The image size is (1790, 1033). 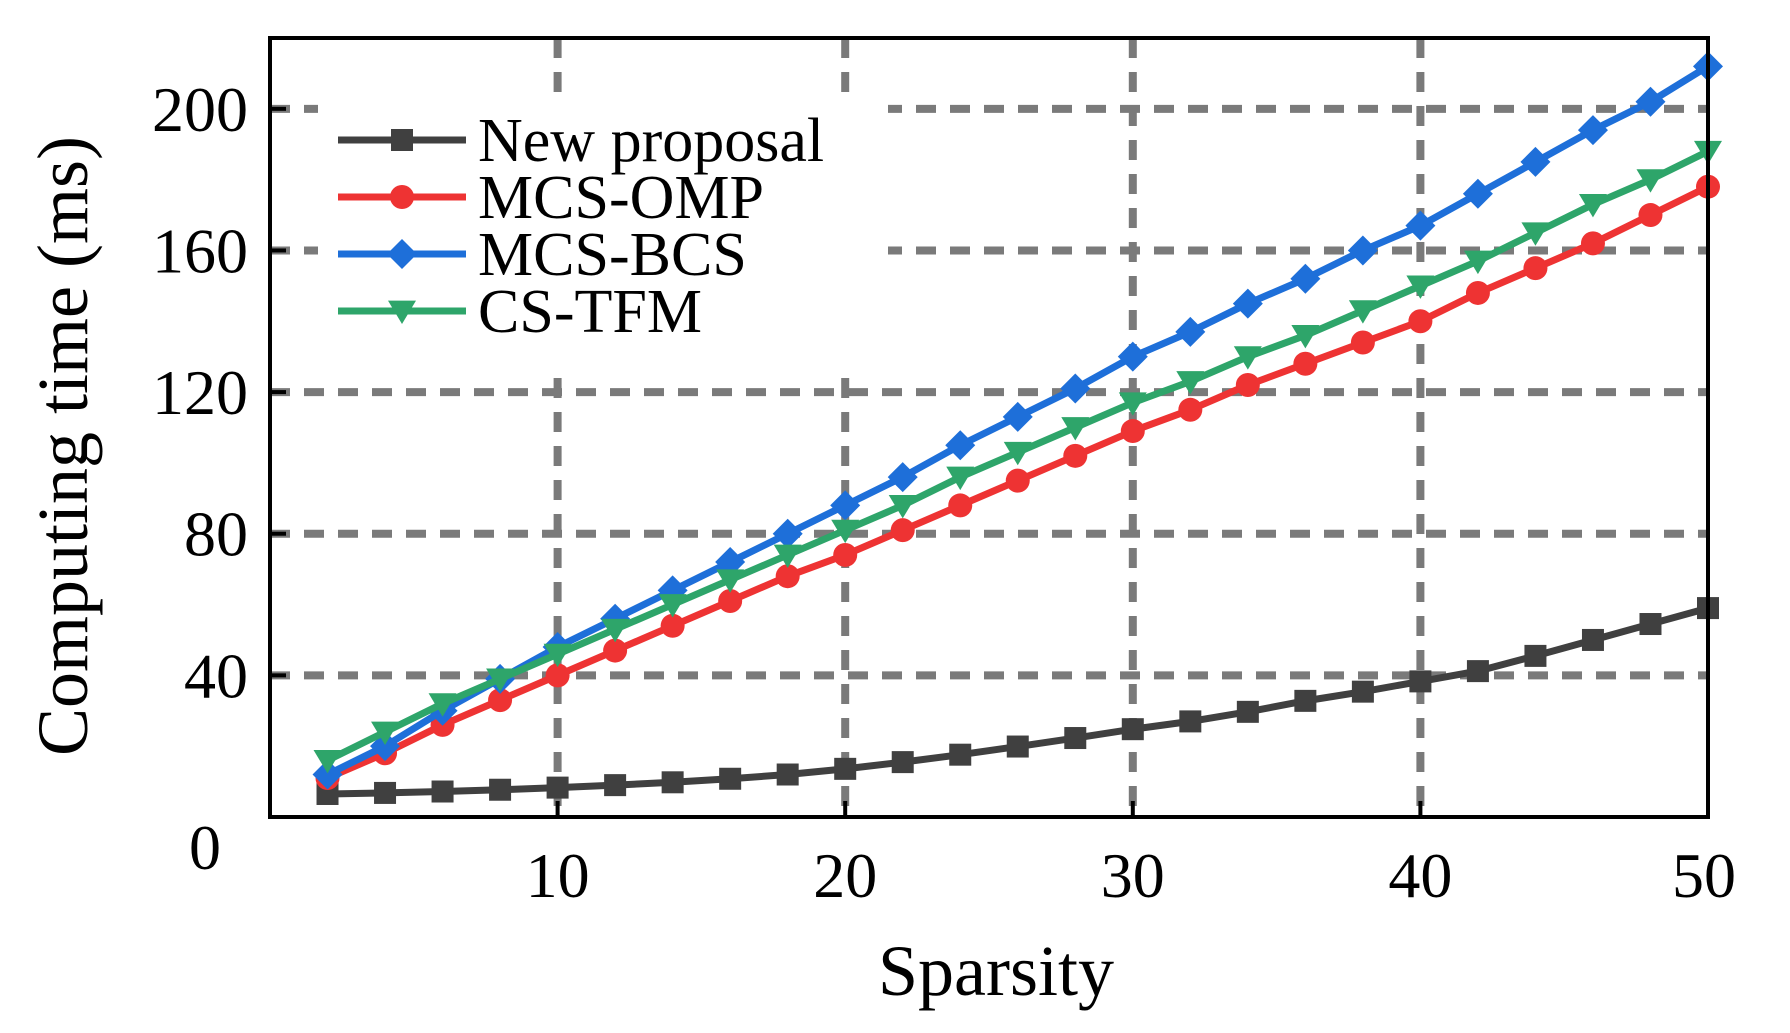 I want to click on x-tick-label: 10, so click(x=558, y=875).